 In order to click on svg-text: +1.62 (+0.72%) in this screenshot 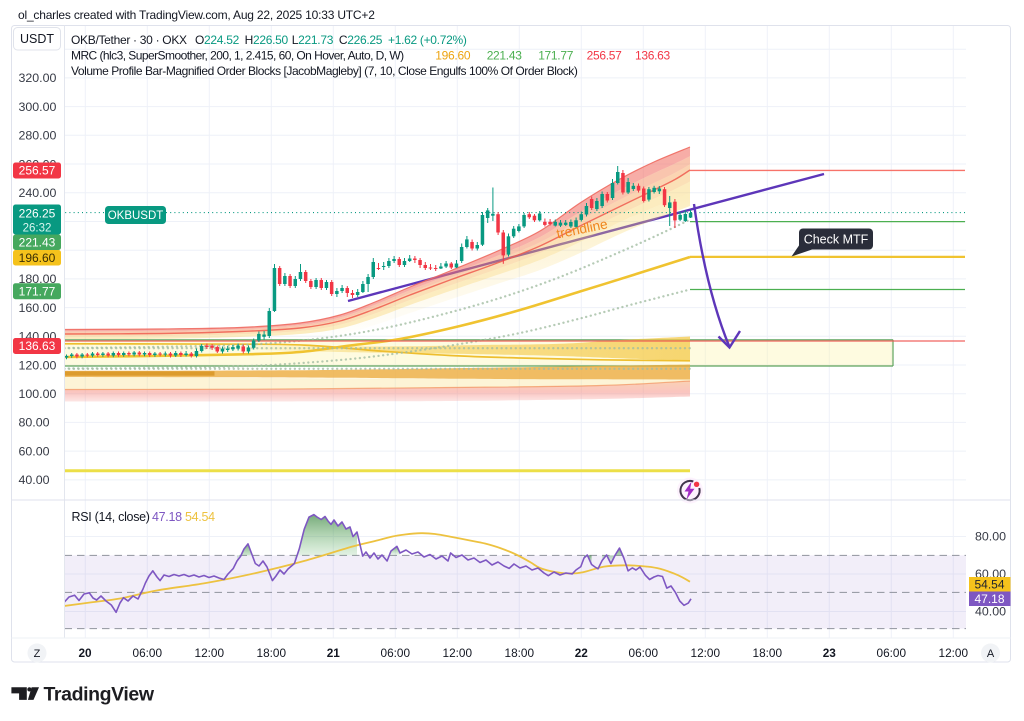, I will do `click(427, 40)`.